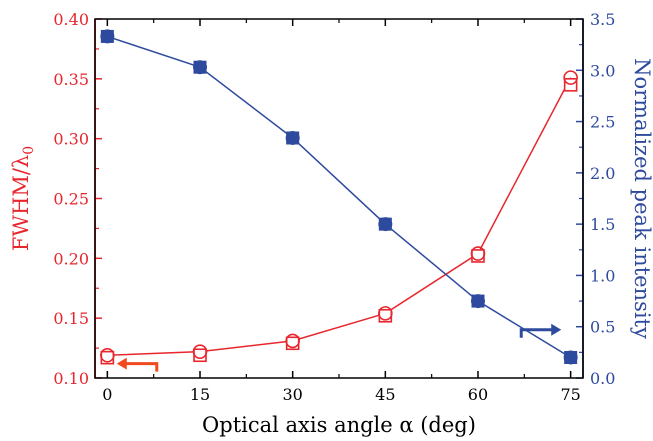 The width and height of the screenshot is (653, 441). What do you see at coordinates (71, 199) in the screenshot?
I see `left-tick-label: 0.25` at bounding box center [71, 199].